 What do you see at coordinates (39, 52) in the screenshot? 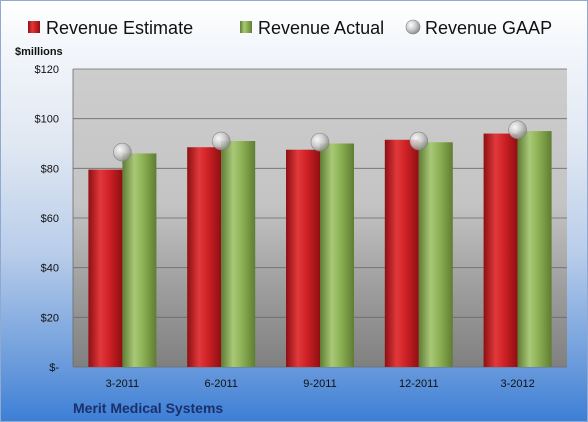
I see `y-axis-unit-label: $millions` at bounding box center [39, 52].